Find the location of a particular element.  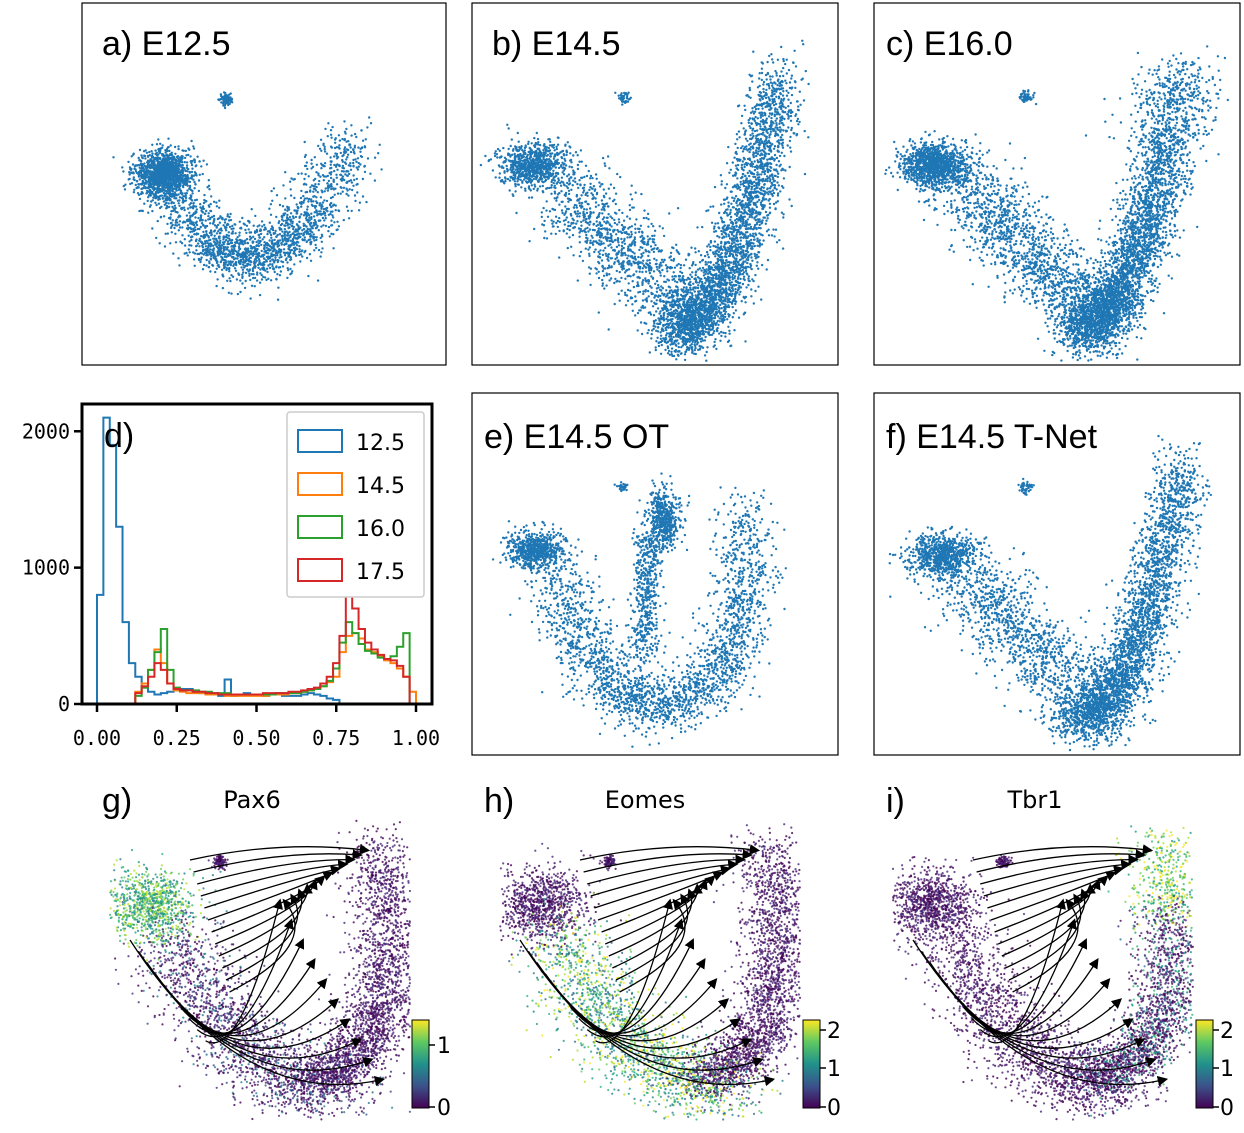

panel-b-points is located at coordinates (644, 200).